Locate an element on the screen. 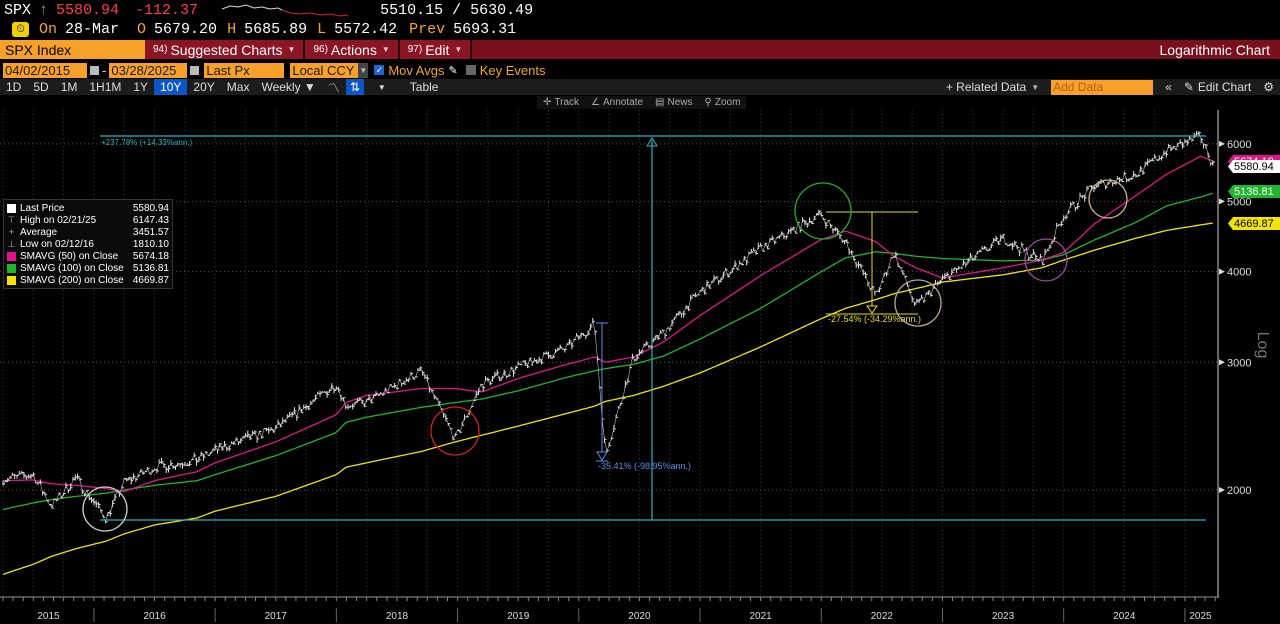 This screenshot has width=1280, height=624. zoom-button: ⚲ Zoom is located at coordinates (723, 102).